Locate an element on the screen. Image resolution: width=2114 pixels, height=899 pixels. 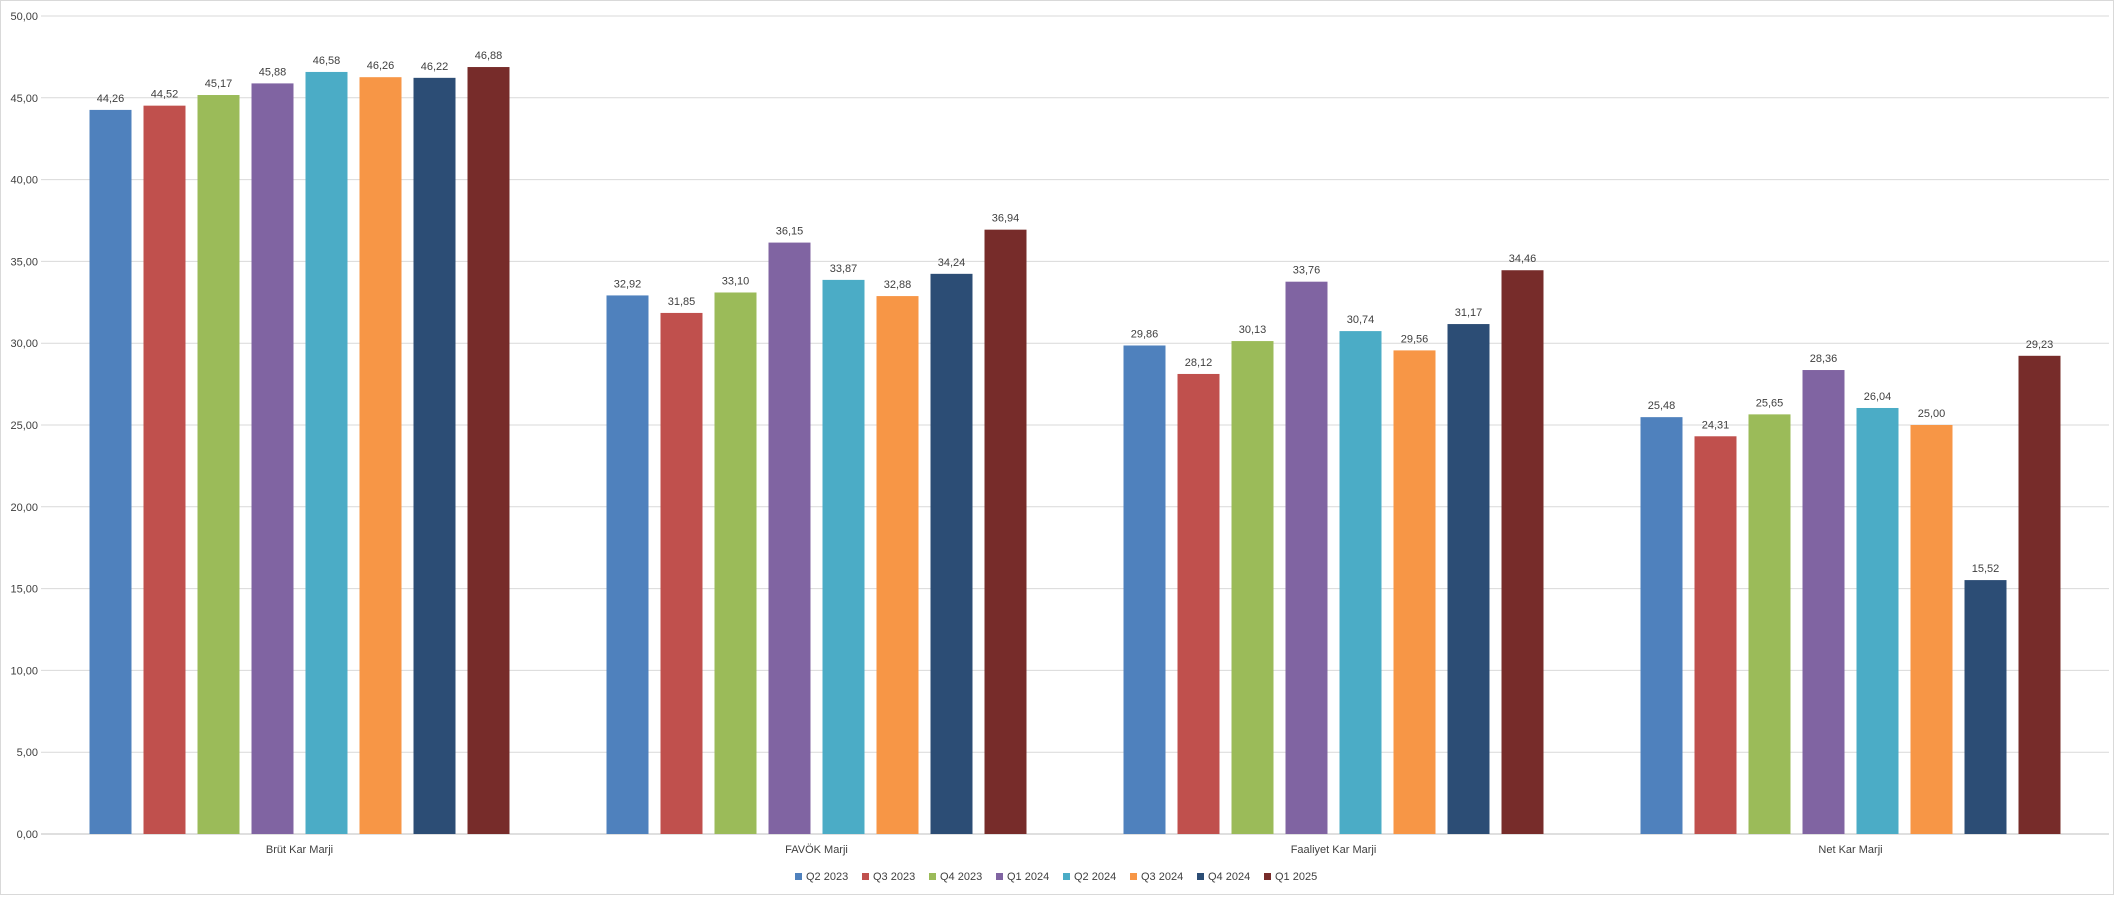
category-label: Brüt Kar Marji is located at coordinates (299, 850).